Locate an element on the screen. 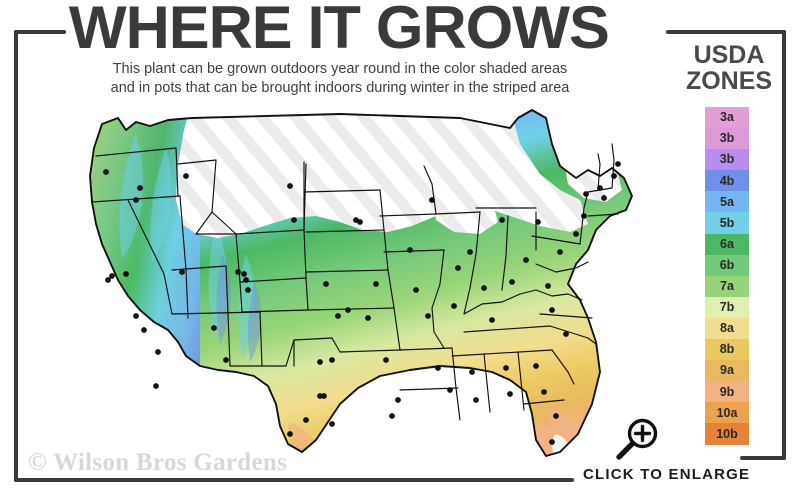 This screenshot has width=800, height=500. zone-swatch-8b-11: 8b is located at coordinates (727, 350).